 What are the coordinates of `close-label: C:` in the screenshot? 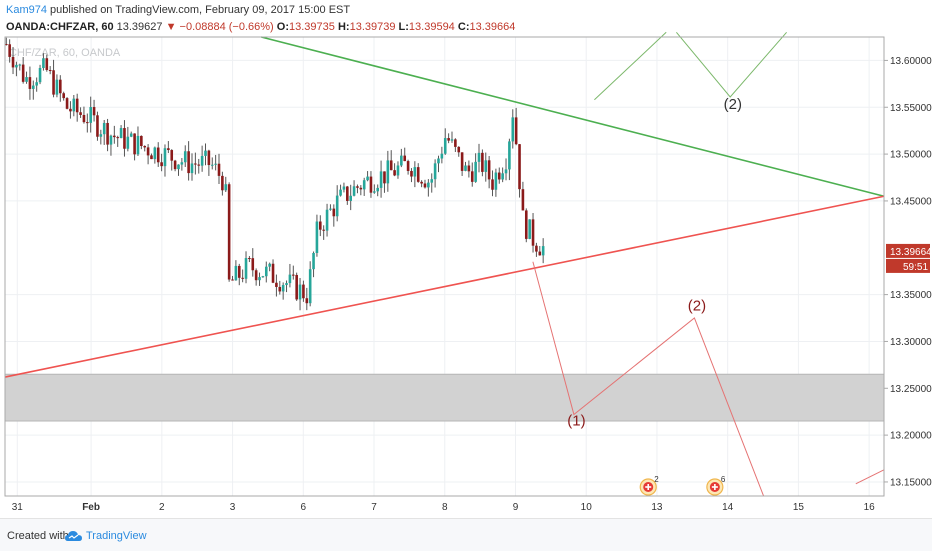 It's located at (463, 27).